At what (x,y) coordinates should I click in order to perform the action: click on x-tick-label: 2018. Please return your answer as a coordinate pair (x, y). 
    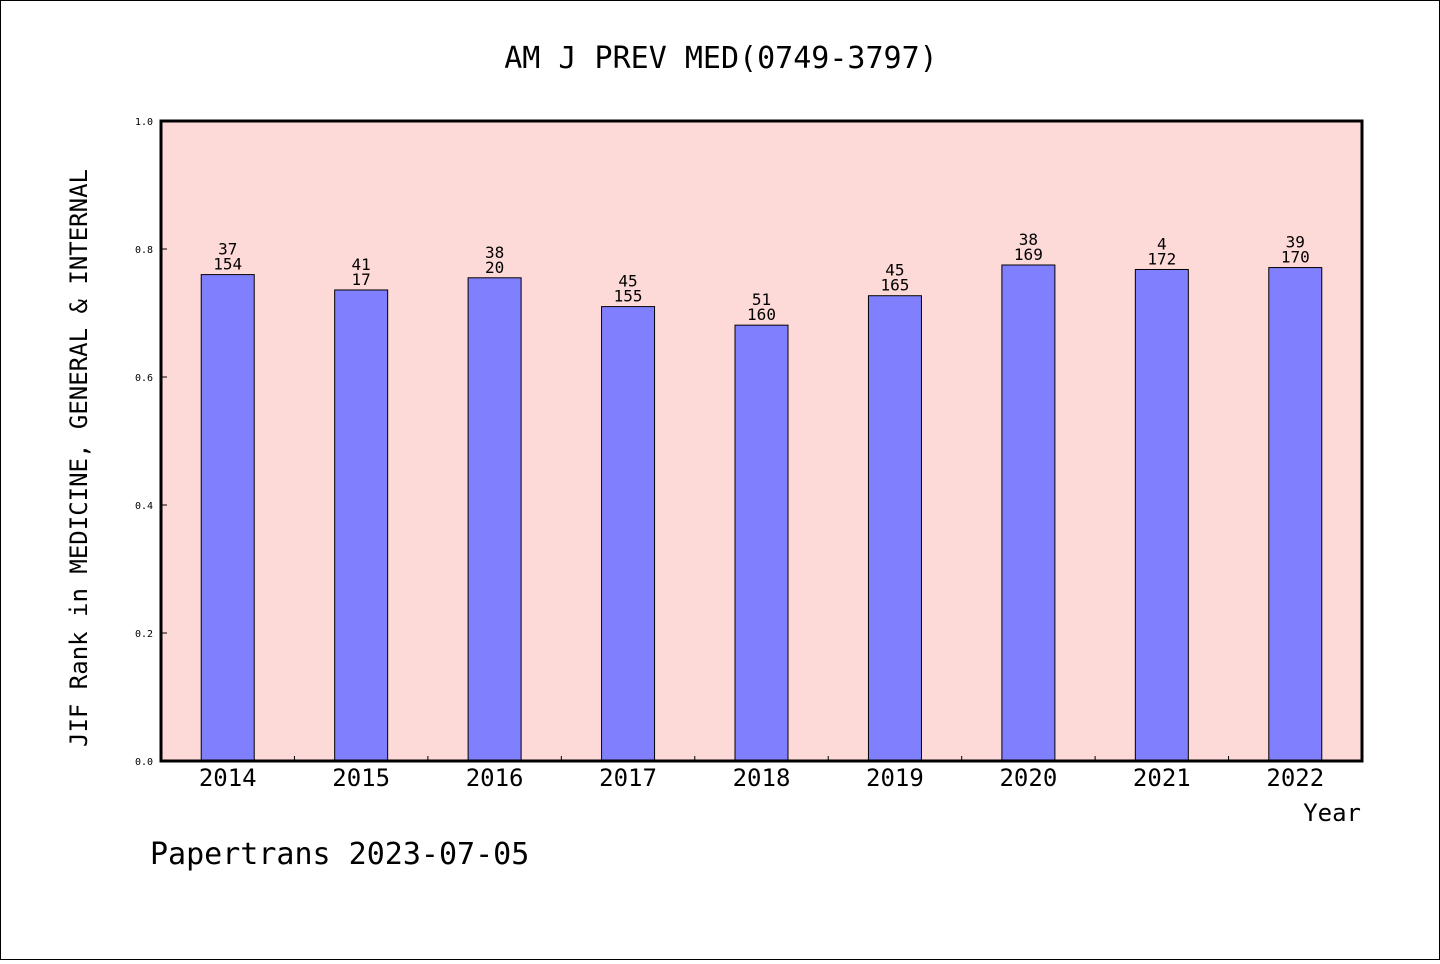
    Looking at the image, I should click on (762, 778).